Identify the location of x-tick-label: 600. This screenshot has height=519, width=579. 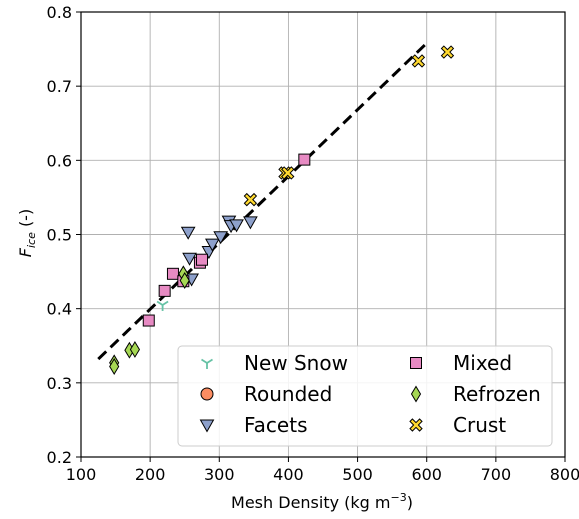
(426, 474).